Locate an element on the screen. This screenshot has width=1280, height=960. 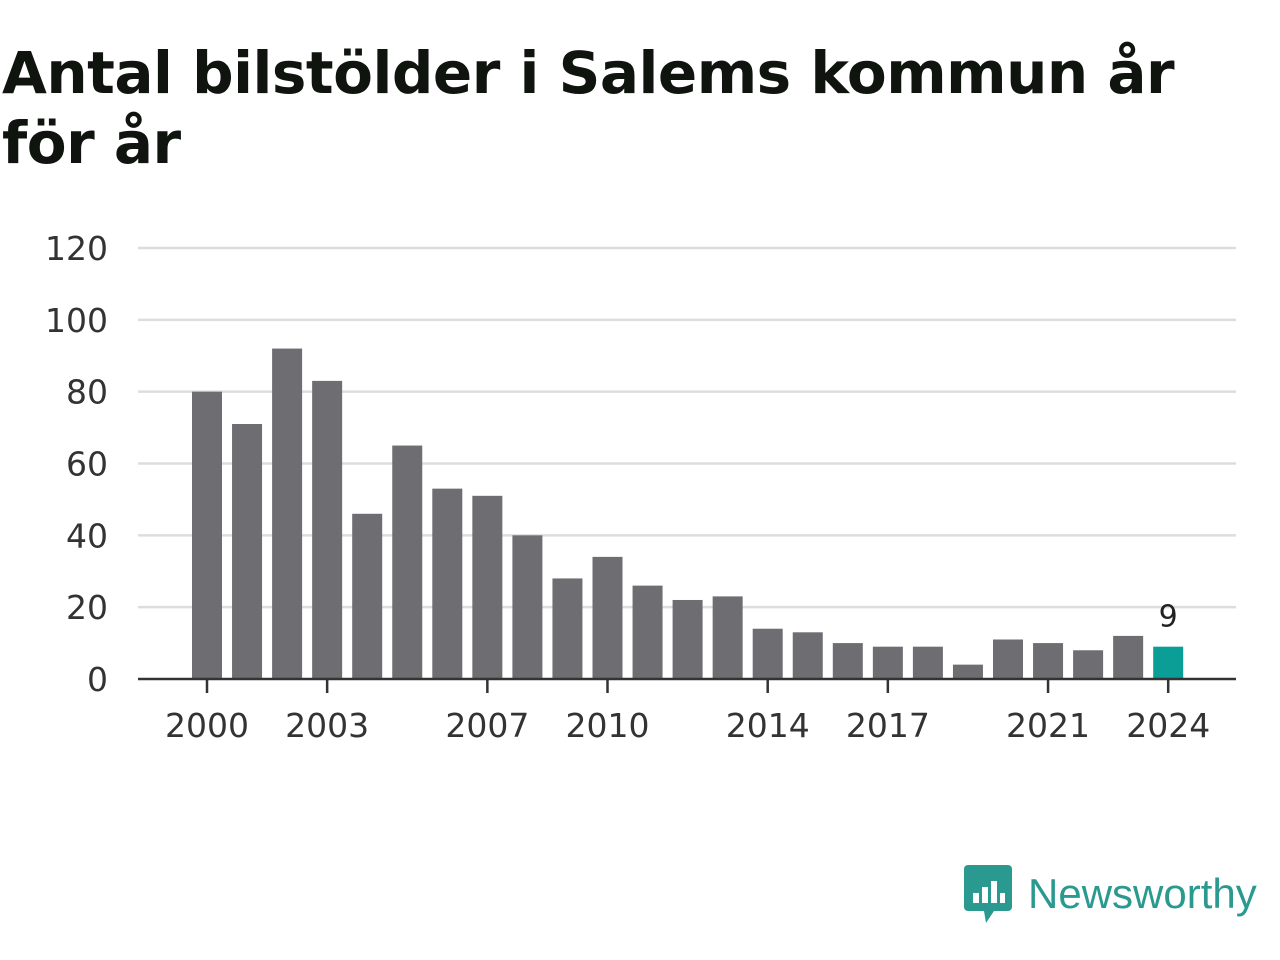
y-axis-ticks: 0 20 40 60 80 100 120 is located at coordinates (76, 464).